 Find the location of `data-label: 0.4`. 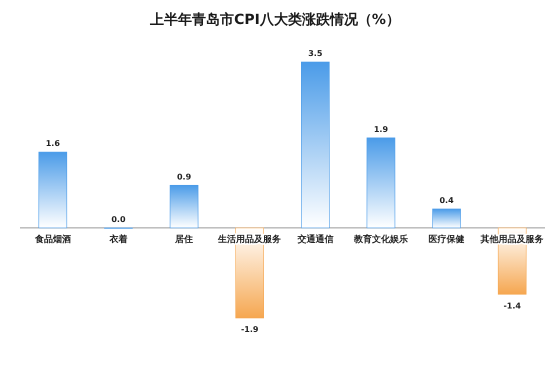

data-label: 0.4 is located at coordinates (446, 200).